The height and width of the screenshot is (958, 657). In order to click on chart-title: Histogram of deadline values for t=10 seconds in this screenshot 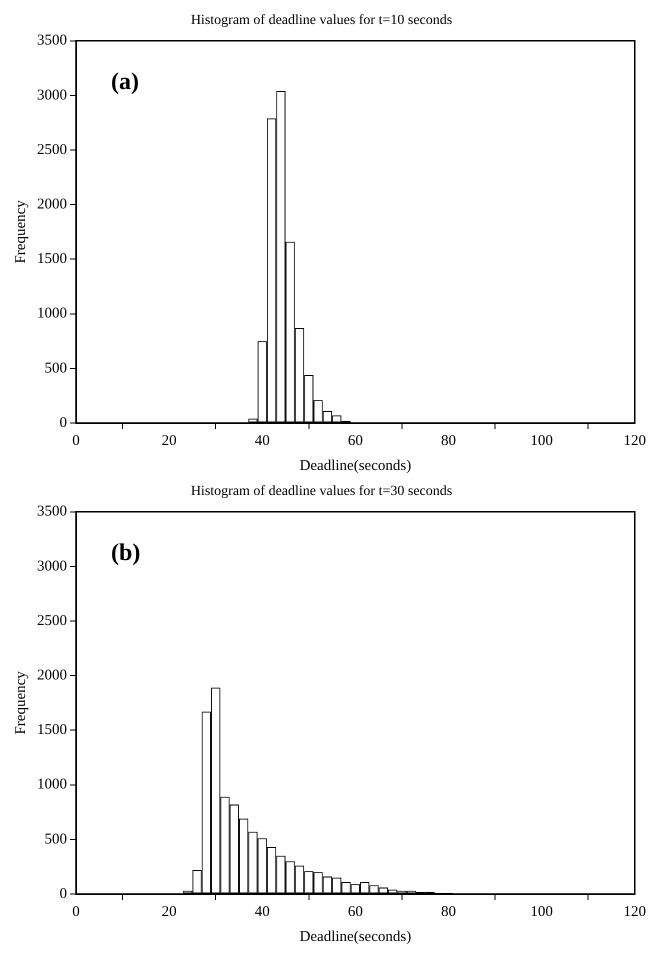, I will do `click(321, 20)`.